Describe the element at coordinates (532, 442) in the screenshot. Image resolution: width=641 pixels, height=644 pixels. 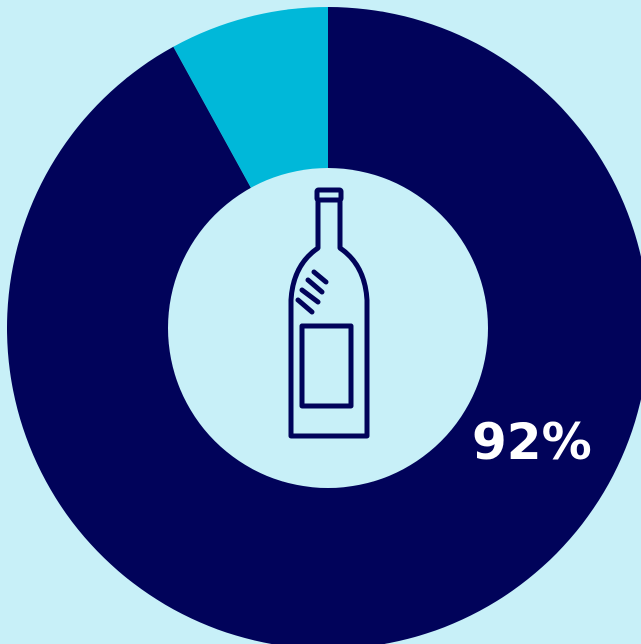
I see `data-label-primary: 92%` at that location.